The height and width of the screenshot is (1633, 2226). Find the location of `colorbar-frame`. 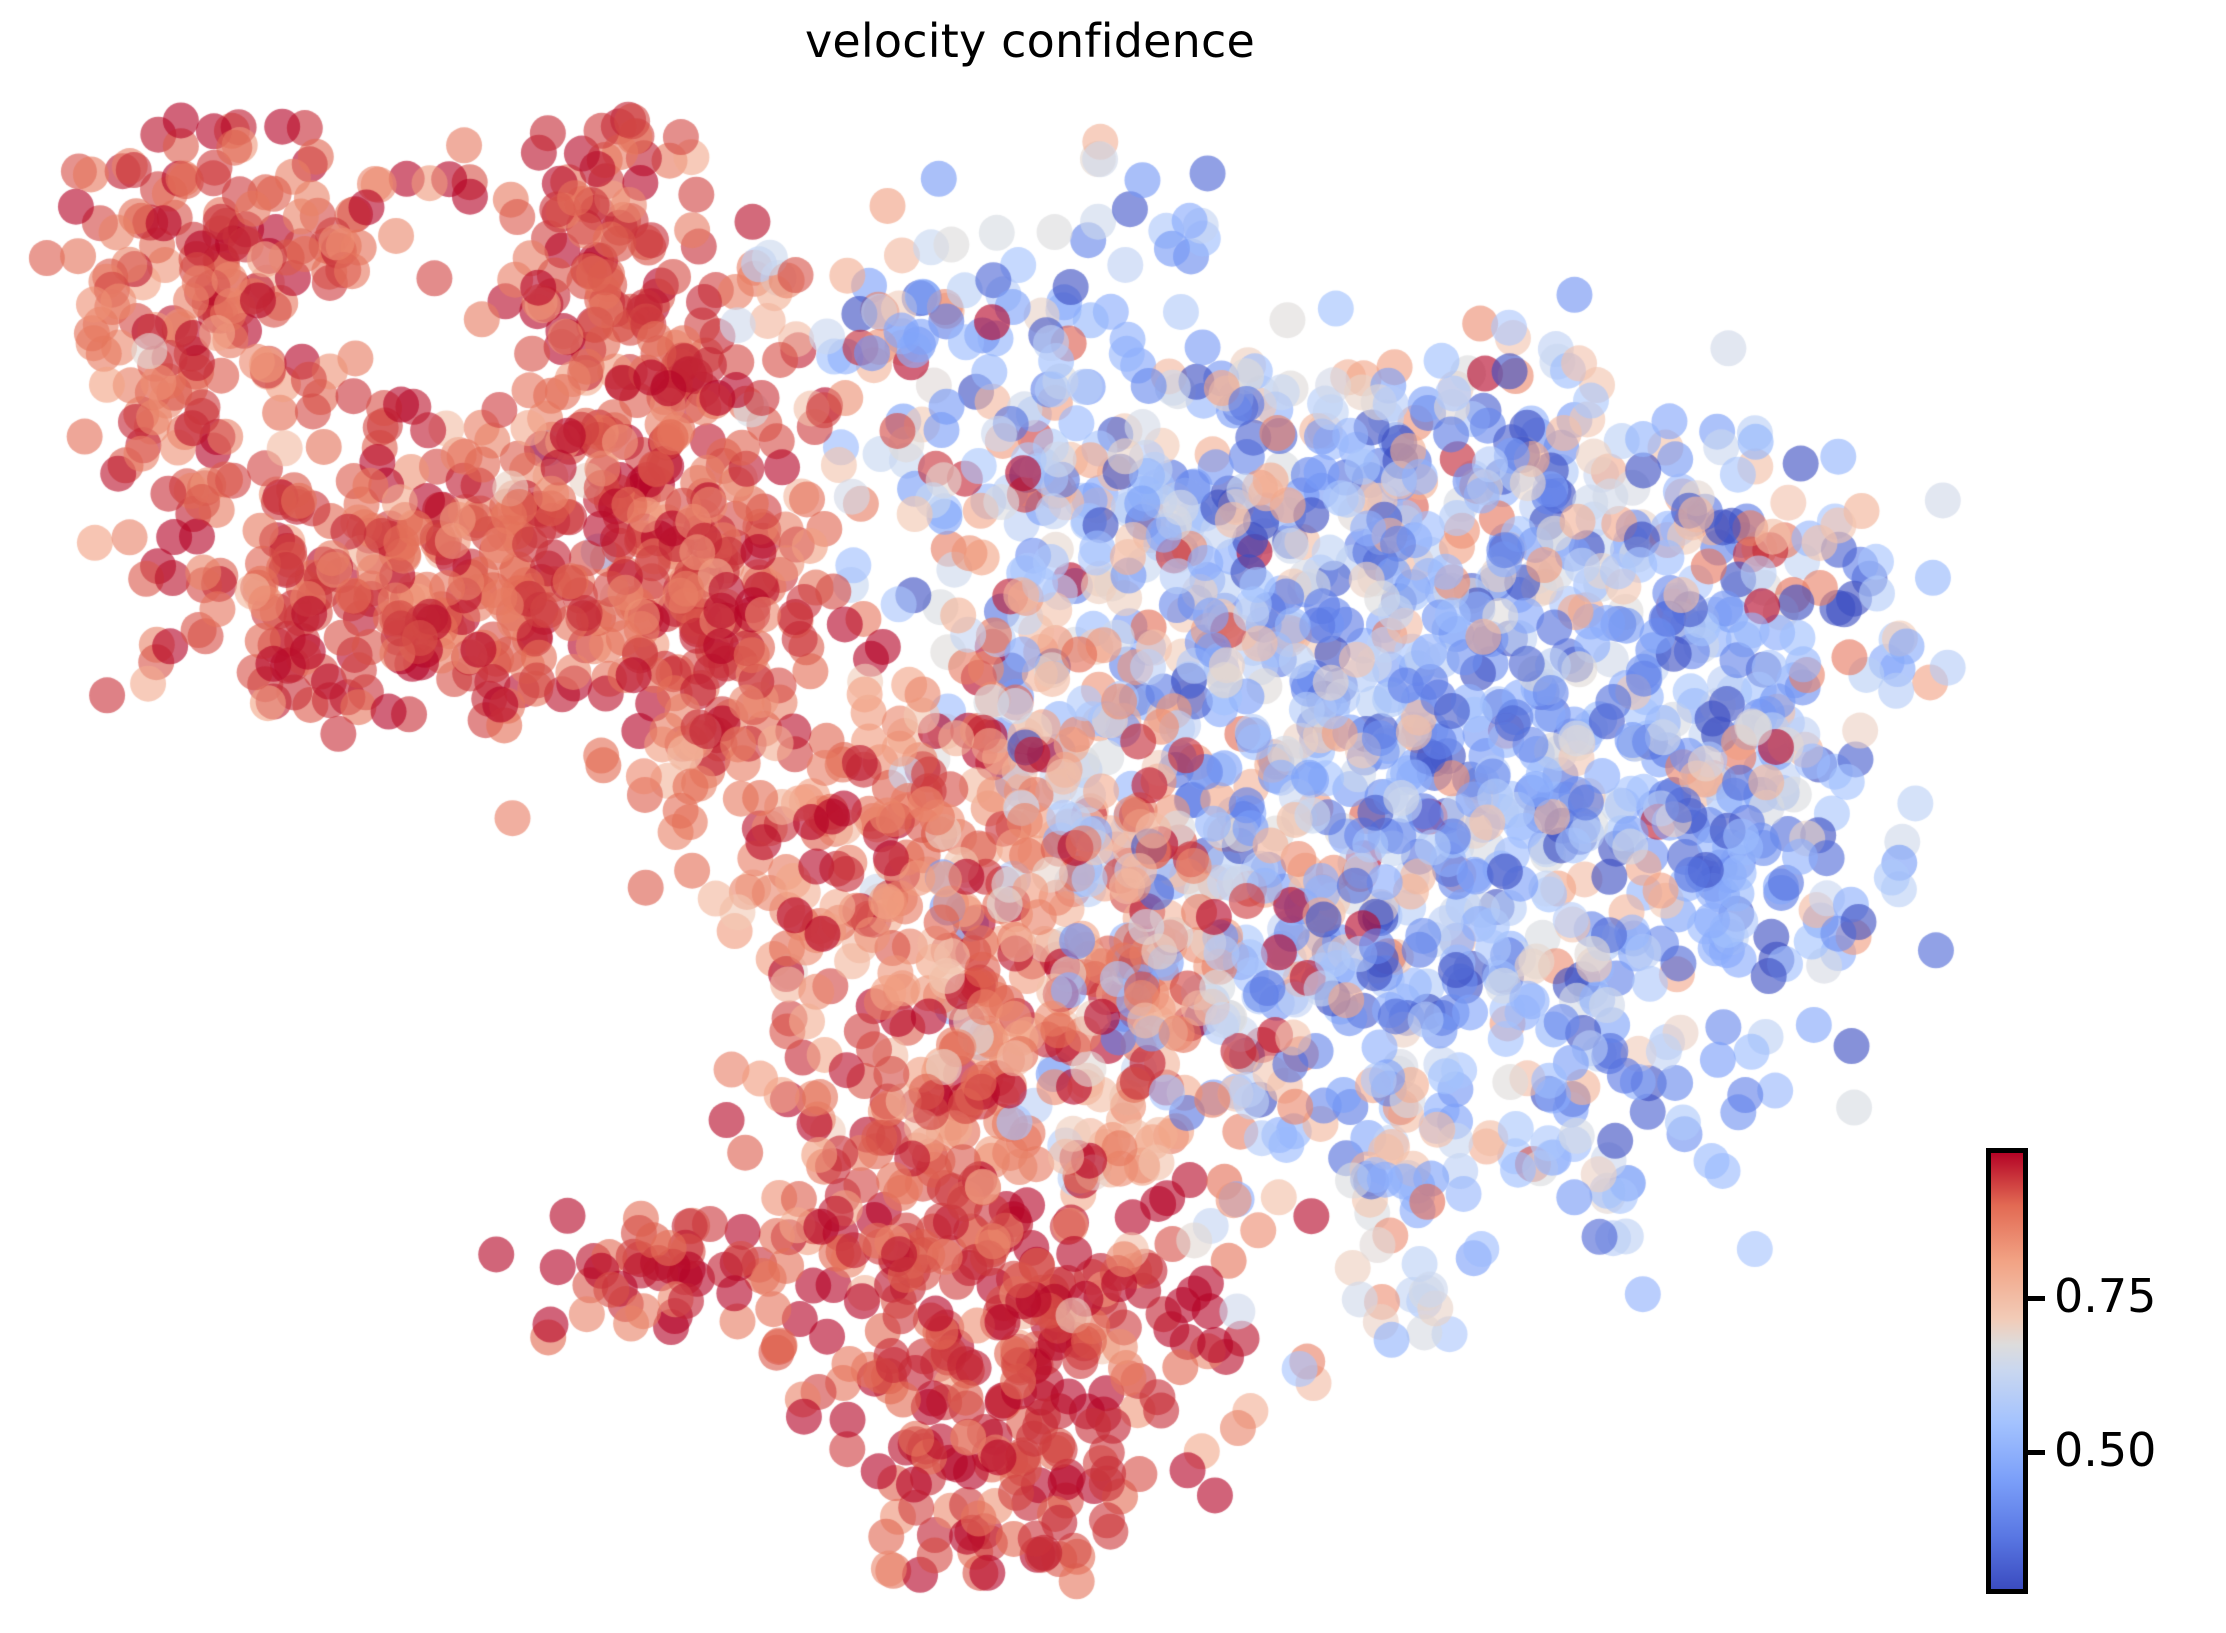

colorbar-frame is located at coordinates (2007, 1371).